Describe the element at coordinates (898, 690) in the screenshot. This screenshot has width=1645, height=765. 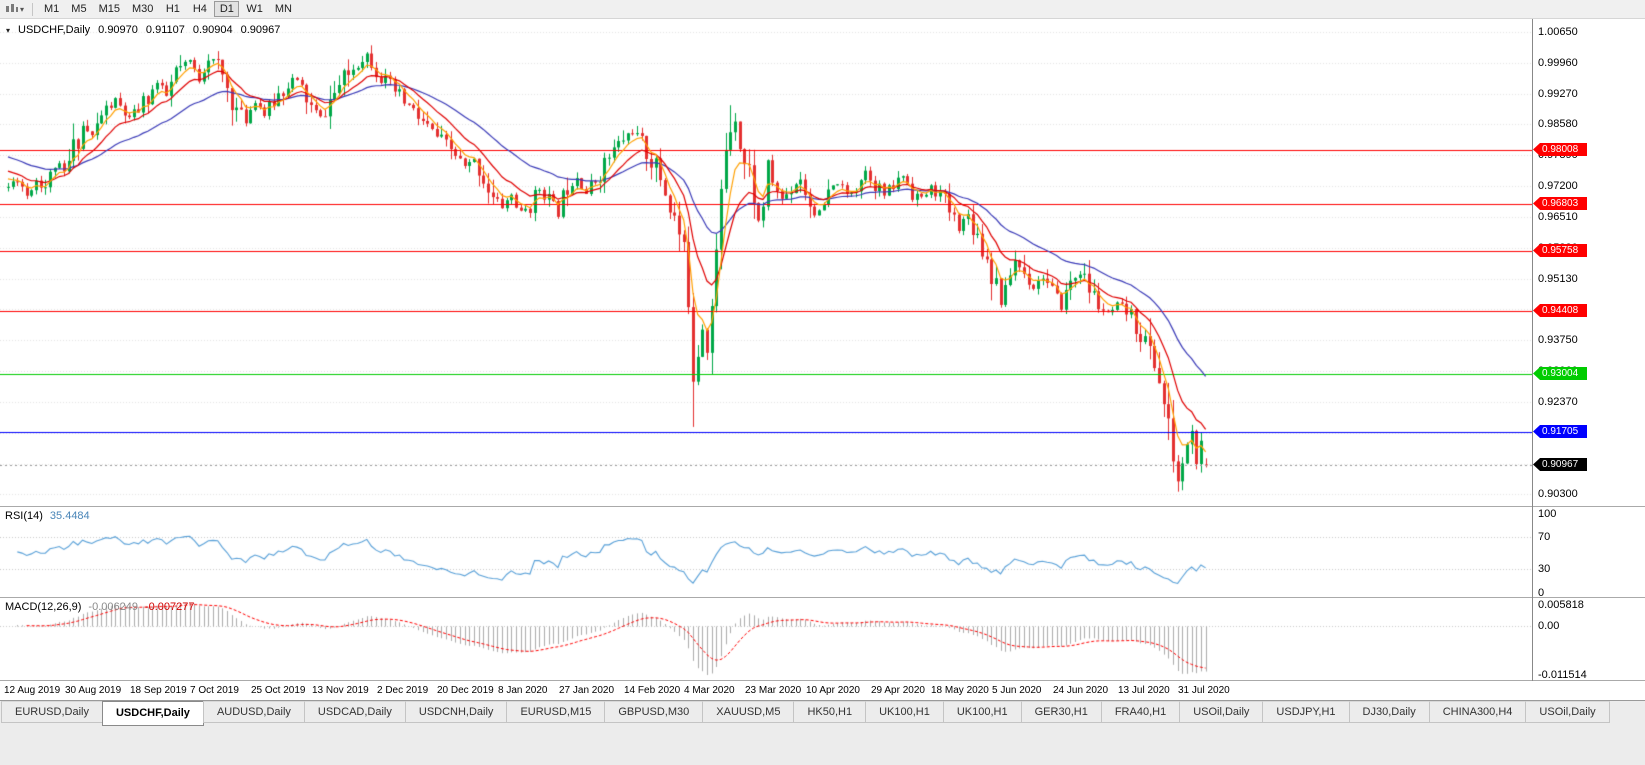
I see `date-label: 29 Apr 2020` at that location.